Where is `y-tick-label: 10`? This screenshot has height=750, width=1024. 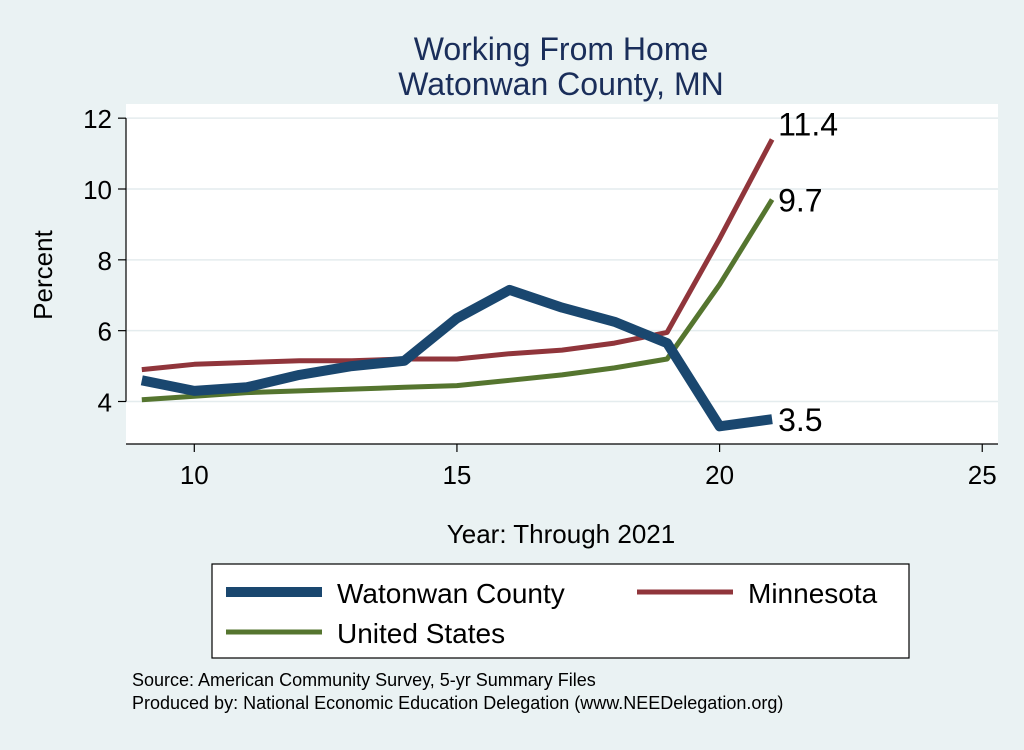
y-tick-label: 10 is located at coordinates (97, 190).